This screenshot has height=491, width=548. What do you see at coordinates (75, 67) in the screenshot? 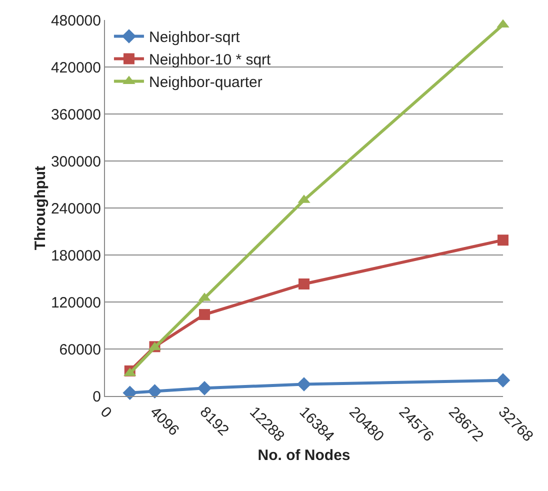
I see `y-tick-label: 420000` at bounding box center [75, 67].